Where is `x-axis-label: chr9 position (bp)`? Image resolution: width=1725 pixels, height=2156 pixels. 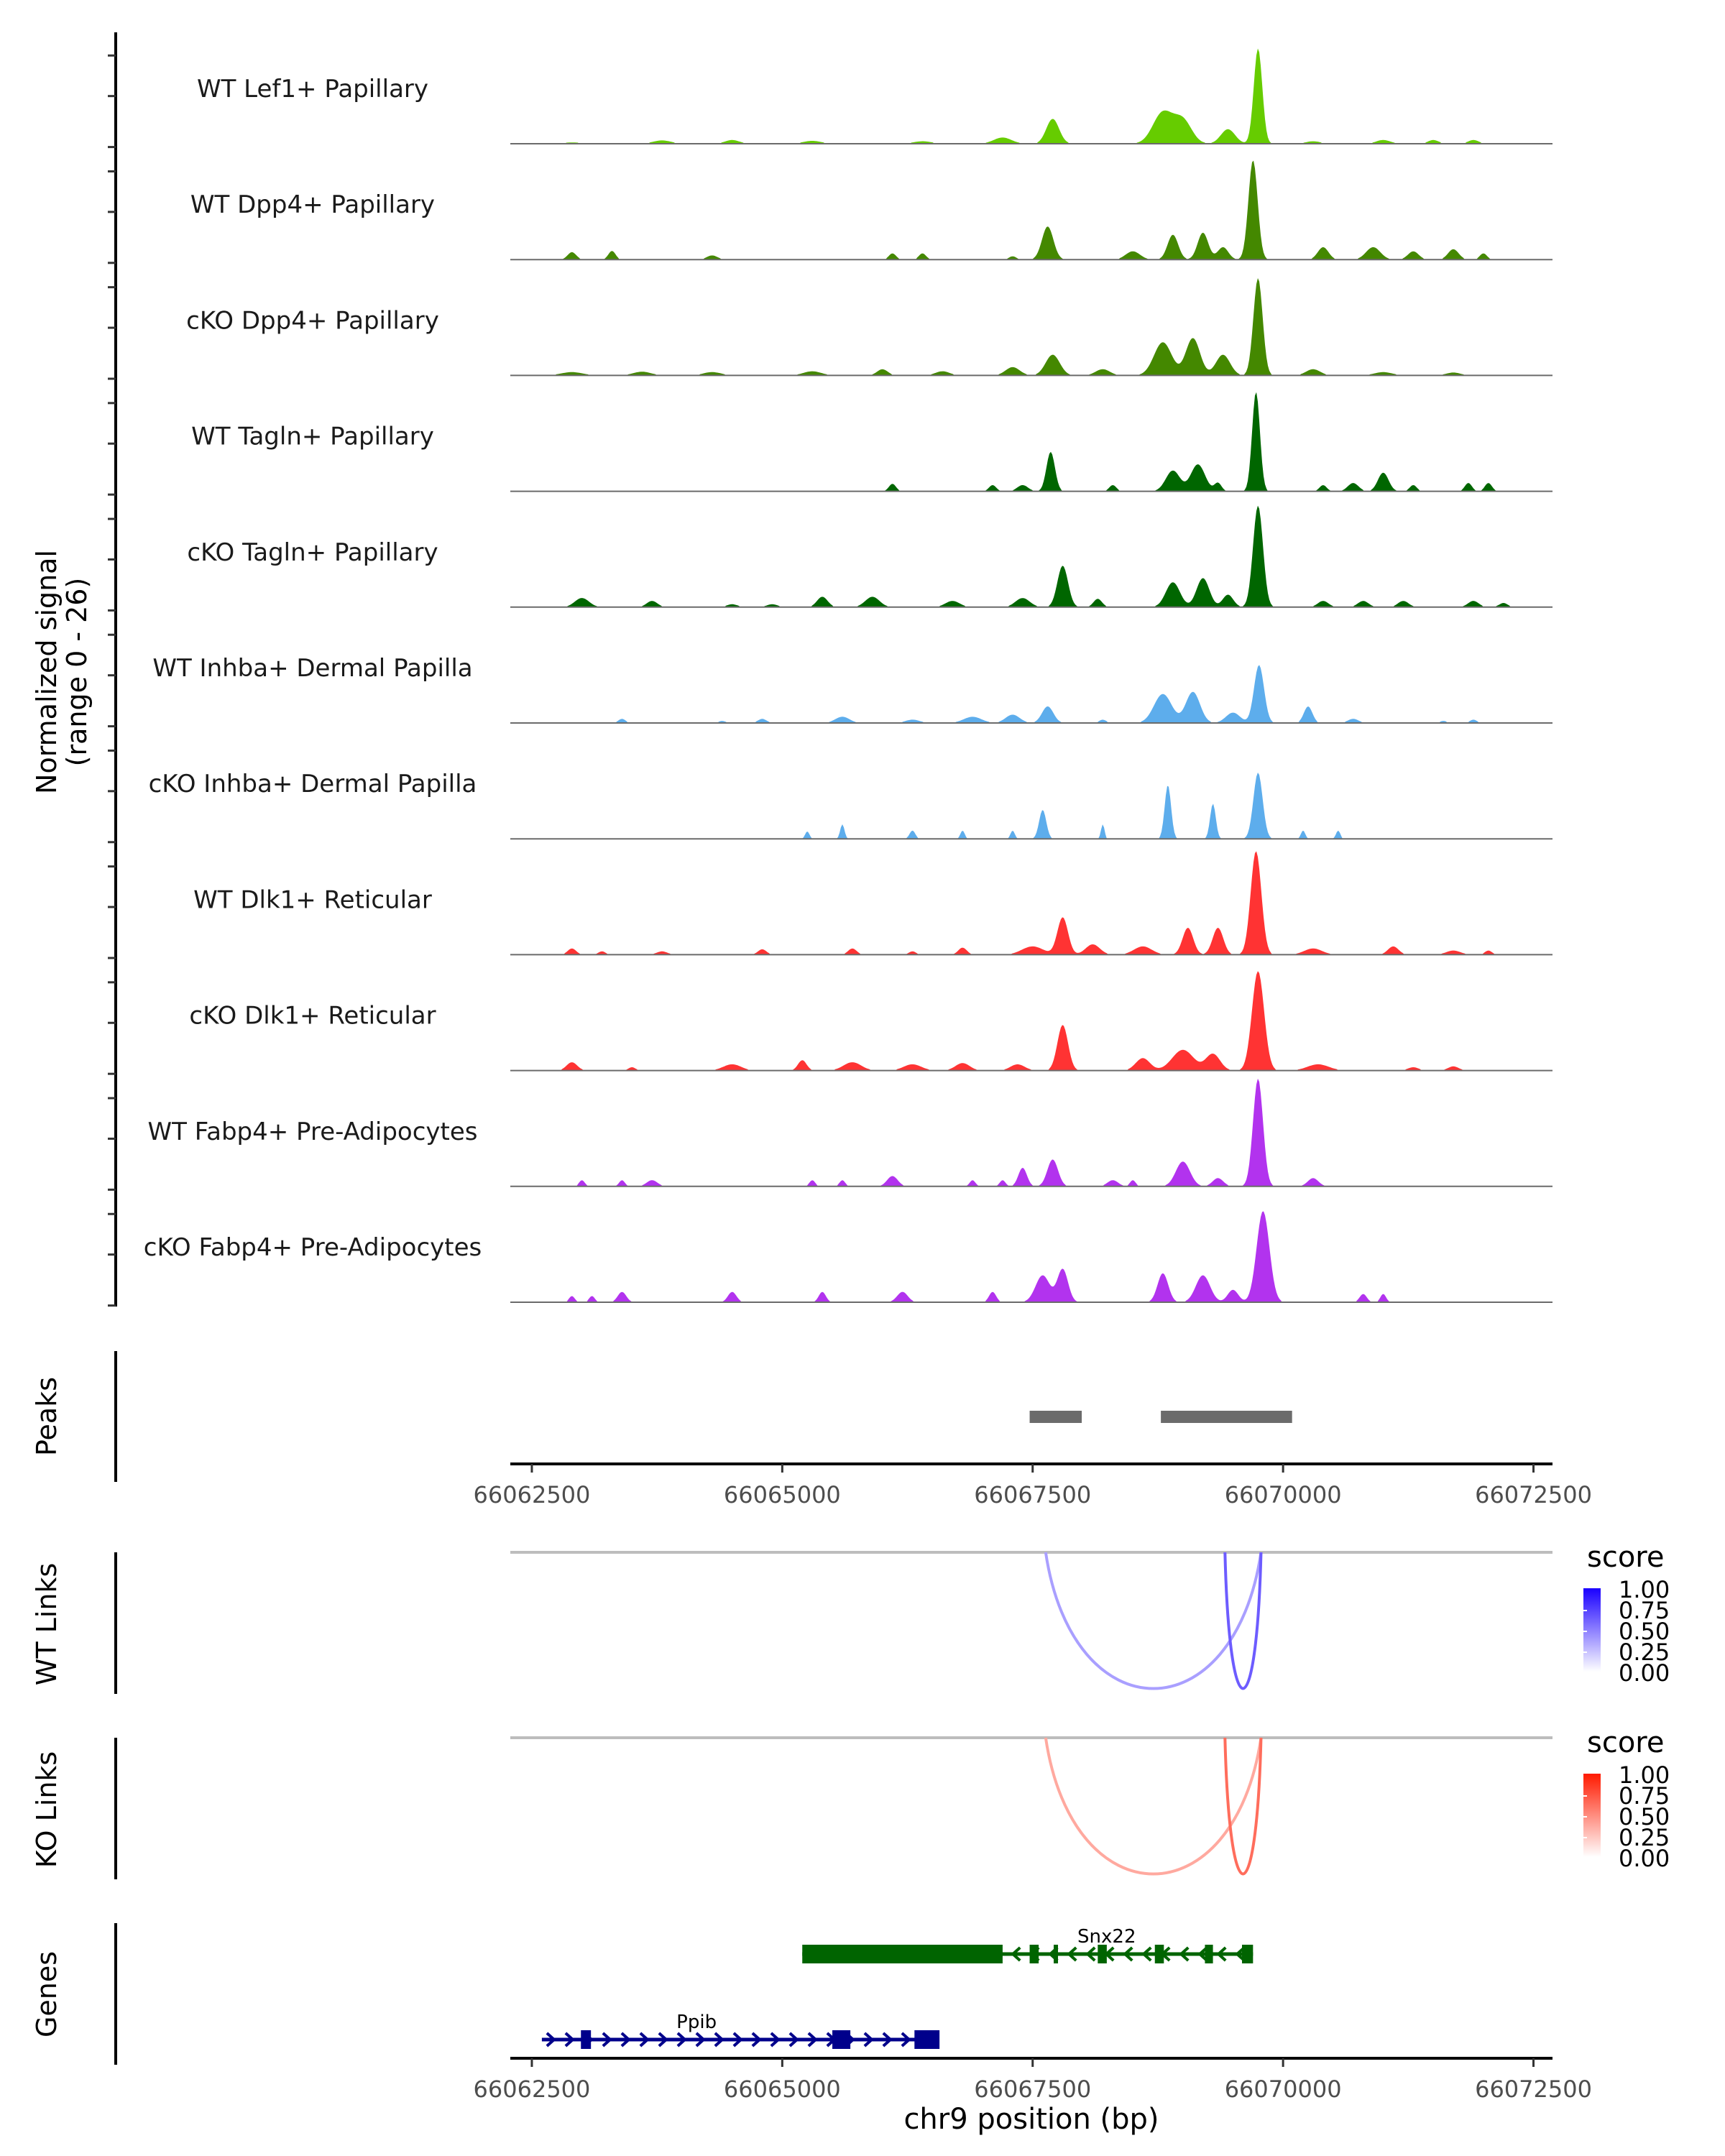
x-axis-label: chr9 position (bp) is located at coordinates (1031, 2119).